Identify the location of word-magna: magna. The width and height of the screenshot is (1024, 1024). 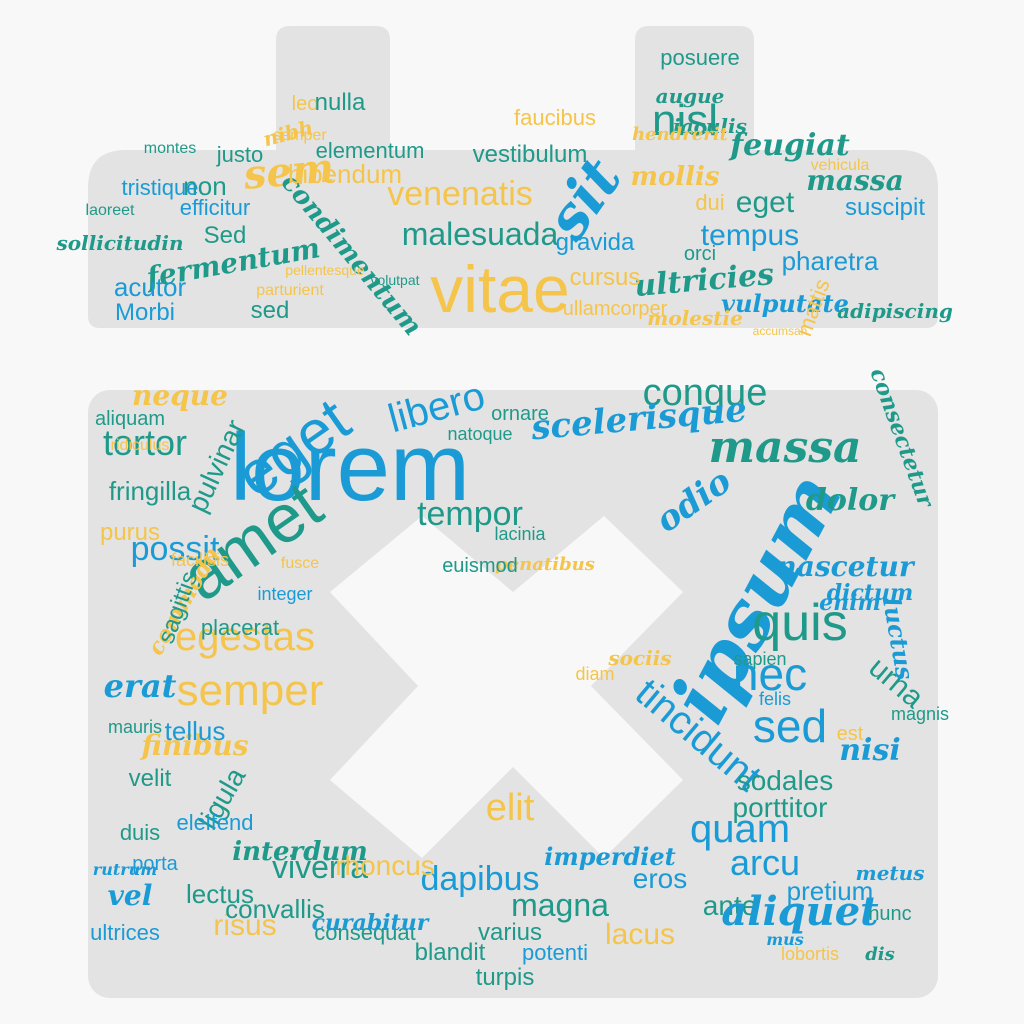
(560, 905).